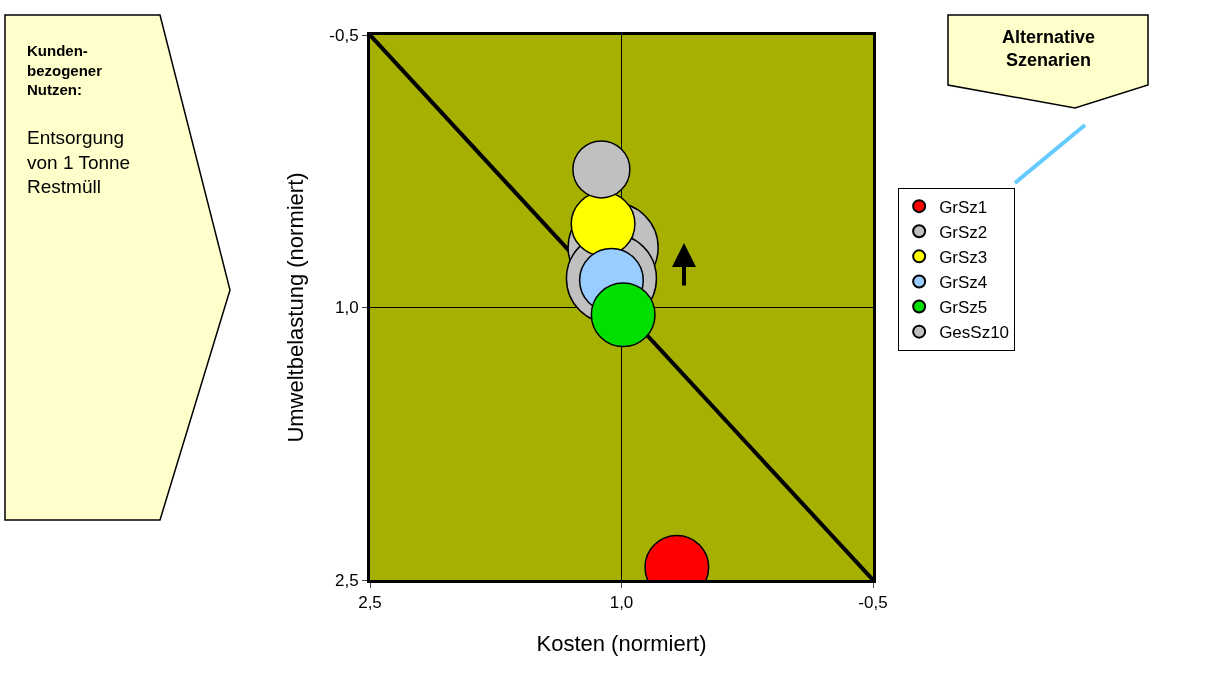 This screenshot has width=1205, height=684. I want to click on x-axis-title: Kosten (normiert), so click(621, 644).